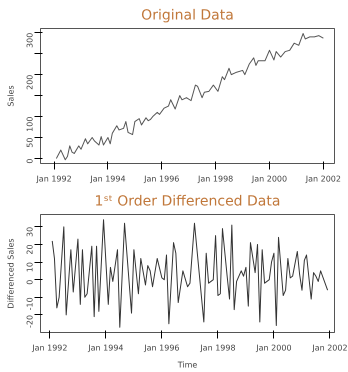  What do you see at coordinates (11, 273) in the screenshot?
I see `y-axis-title: Differenced Sales` at bounding box center [11, 273].